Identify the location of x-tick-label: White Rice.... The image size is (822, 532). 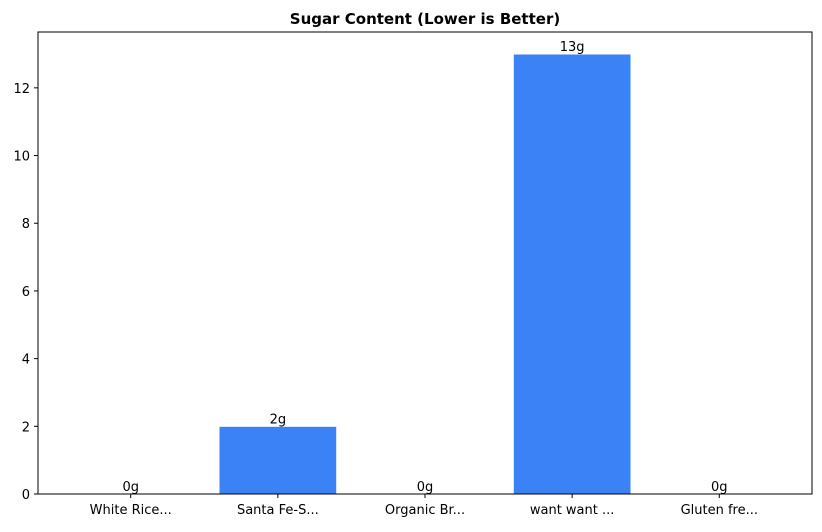
(131, 510).